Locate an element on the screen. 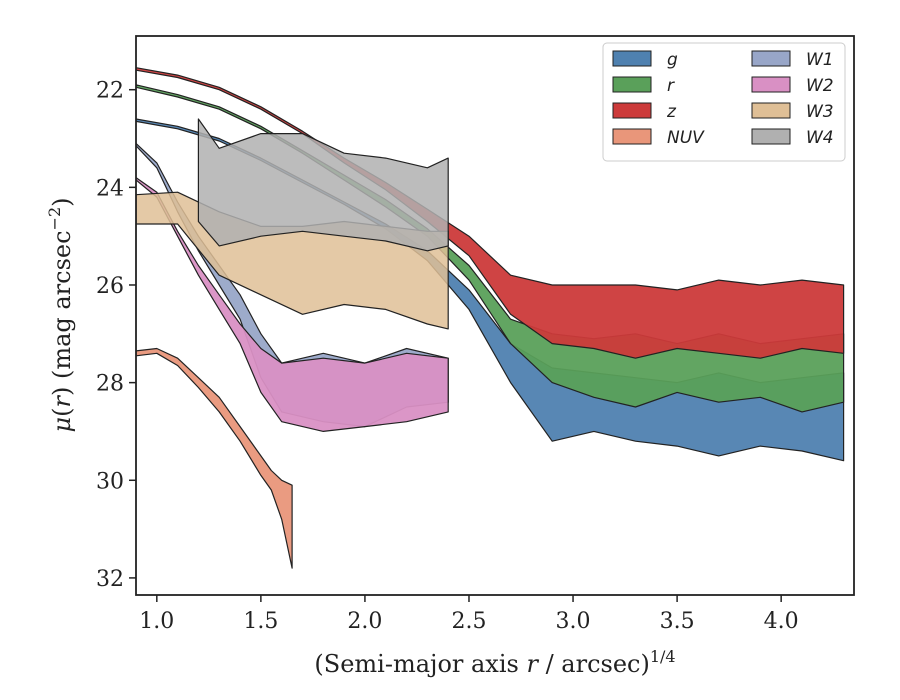 This screenshot has width=900, height=700. band-nuv is located at coordinates (214, 458).